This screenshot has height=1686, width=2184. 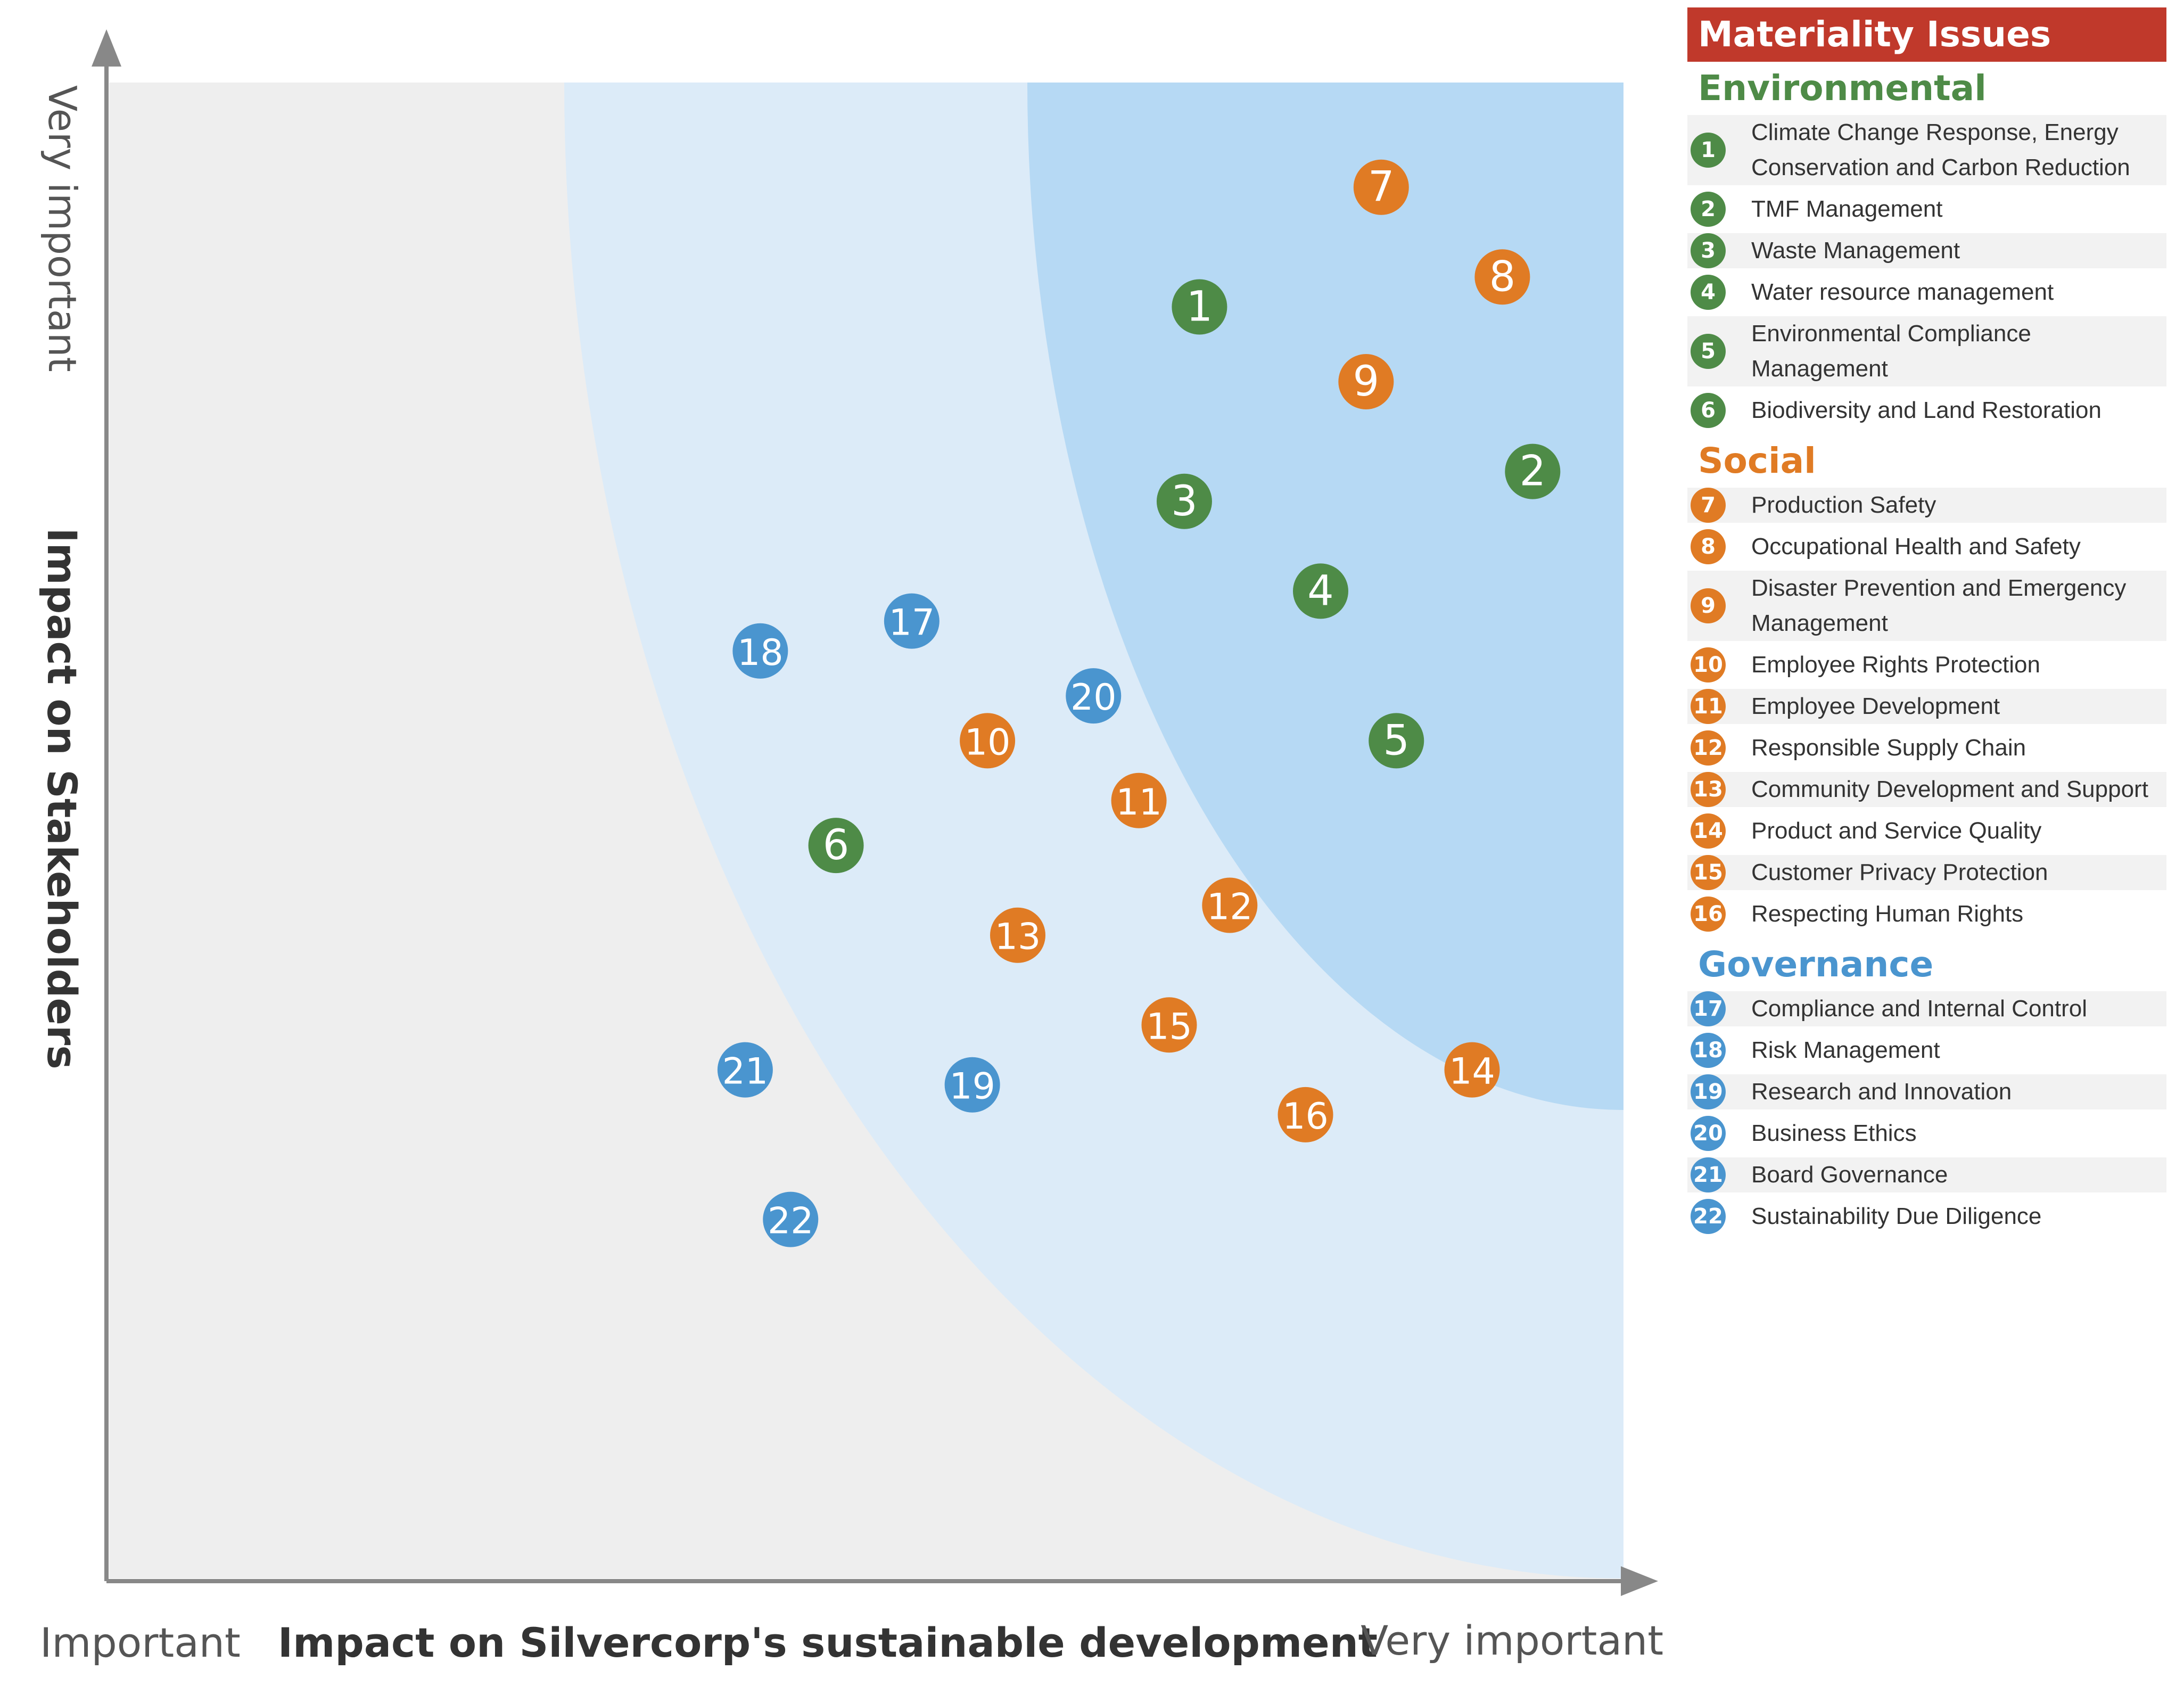 What do you see at coordinates (1708, 505) in the screenshot?
I see `legend-number-badge: 7` at bounding box center [1708, 505].